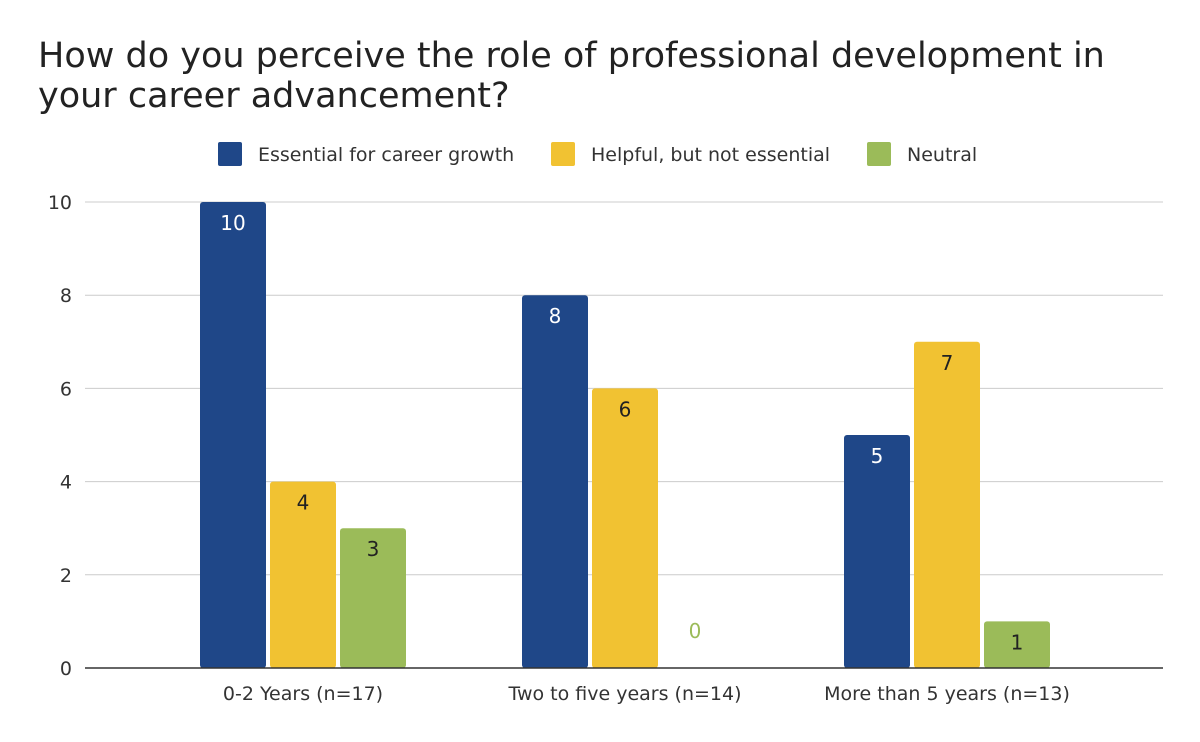 The image size is (1200, 742). Describe the element at coordinates (66, 389) in the screenshot. I see `y-tick-label: 6` at that location.